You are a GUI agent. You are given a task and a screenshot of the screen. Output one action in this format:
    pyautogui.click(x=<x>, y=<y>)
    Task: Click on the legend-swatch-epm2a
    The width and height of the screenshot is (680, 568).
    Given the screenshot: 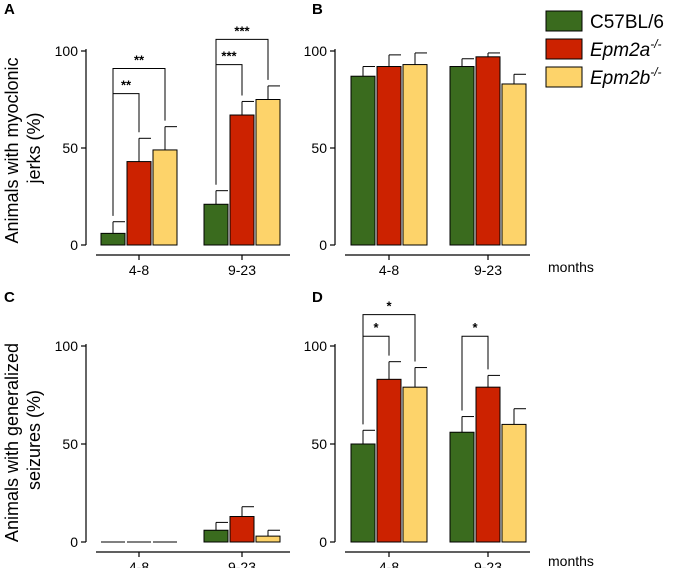 What is the action you would take?
    pyautogui.click(x=564, y=49)
    